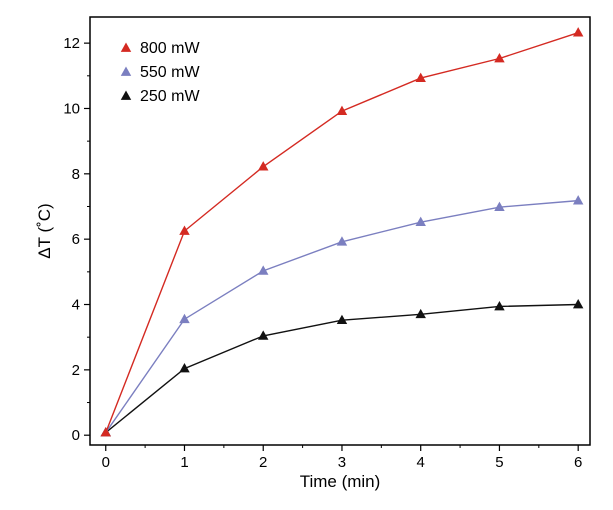  I want to click on x-axis-title: Time (min), so click(340, 481).